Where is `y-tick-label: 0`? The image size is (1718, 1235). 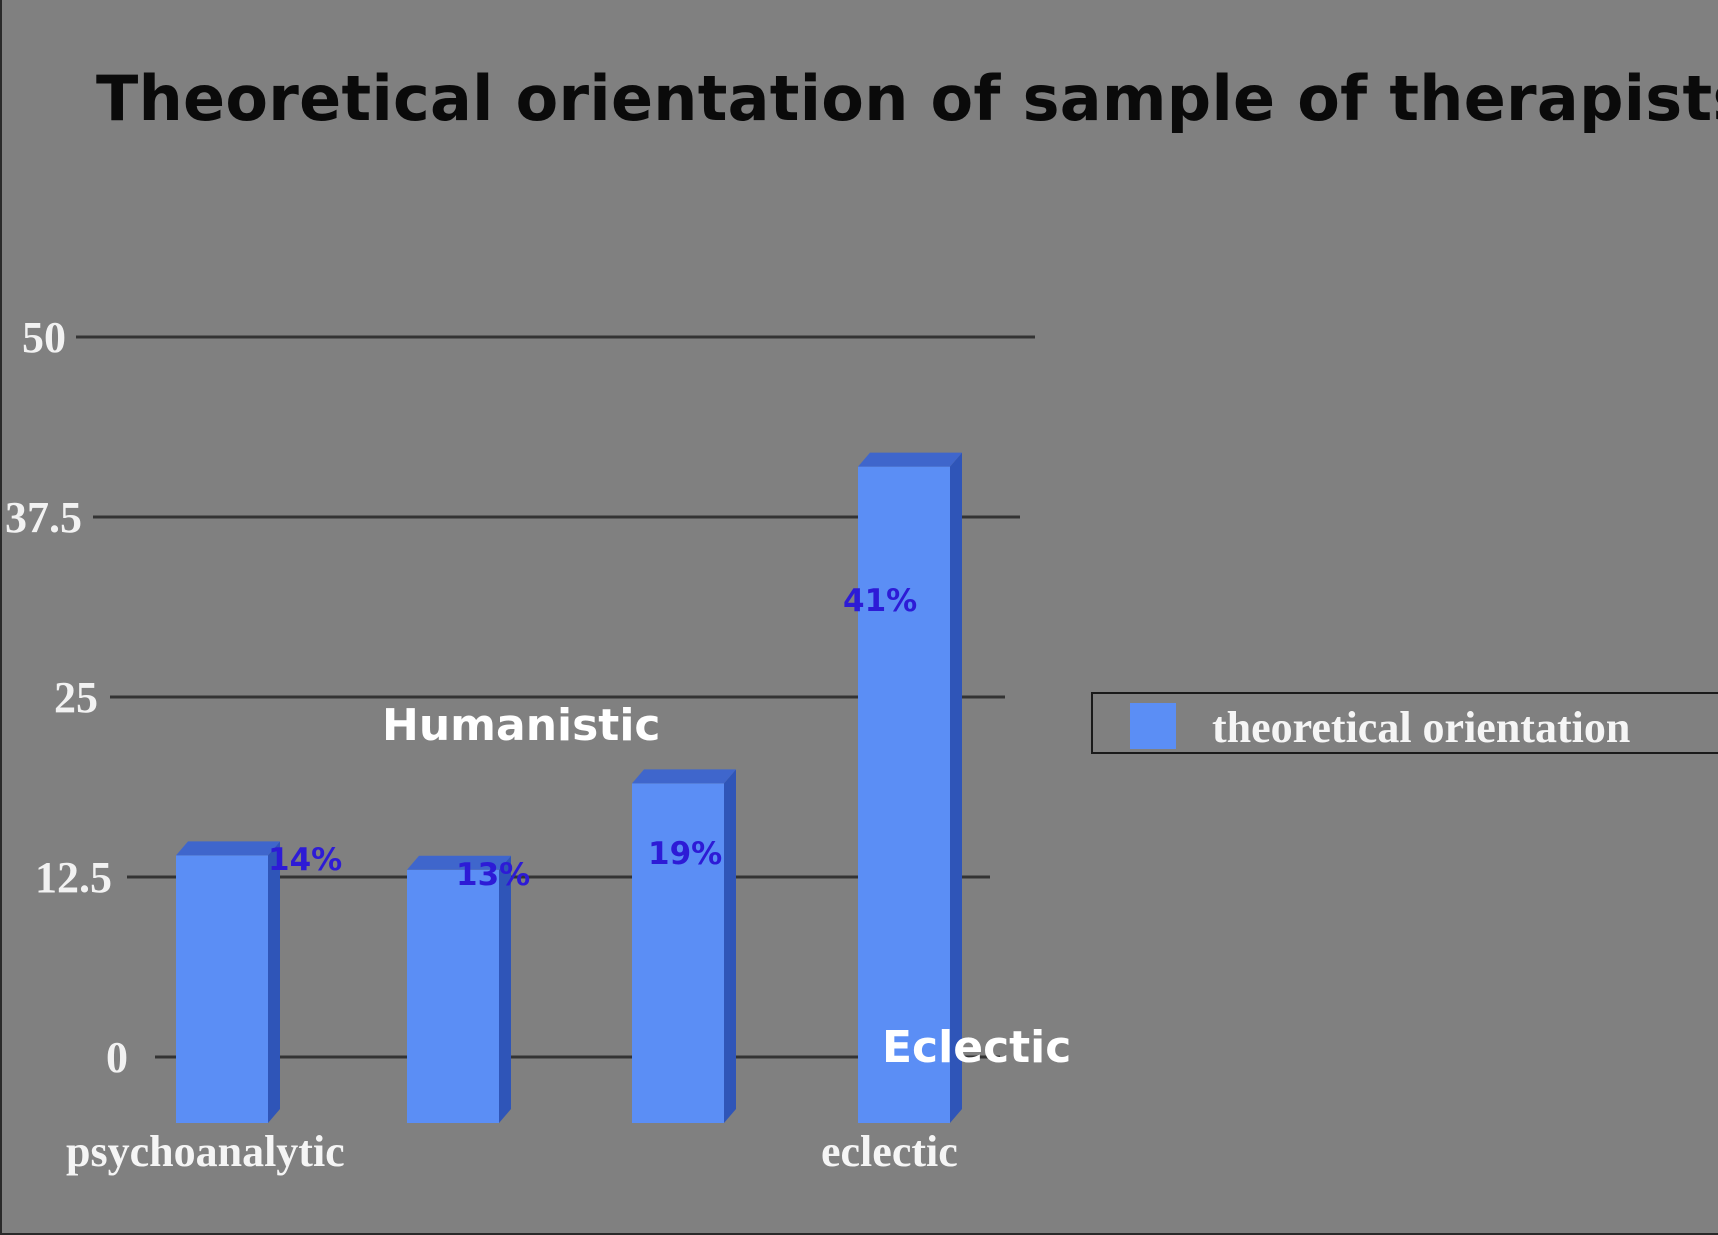
y-tick-label: 0 is located at coordinates (117, 1057).